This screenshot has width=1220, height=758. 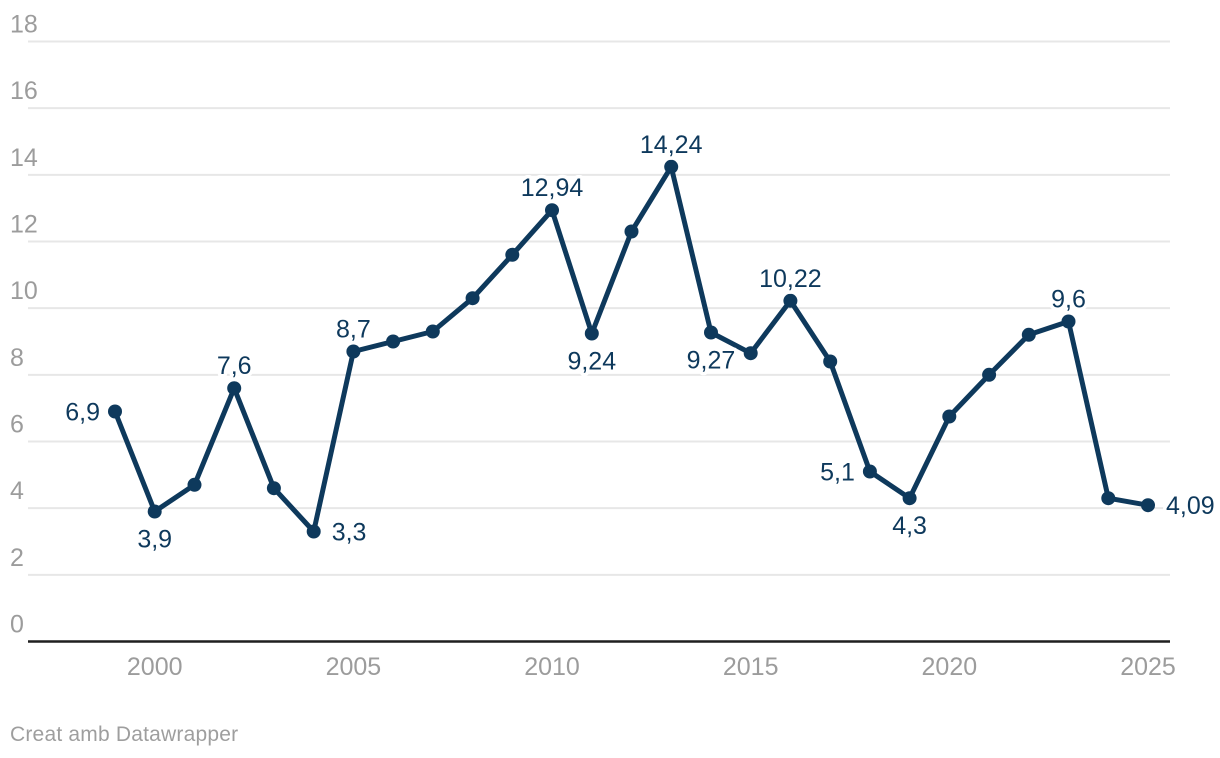 What do you see at coordinates (349, 533) in the screenshot?
I see `point-label: 3,3` at bounding box center [349, 533].